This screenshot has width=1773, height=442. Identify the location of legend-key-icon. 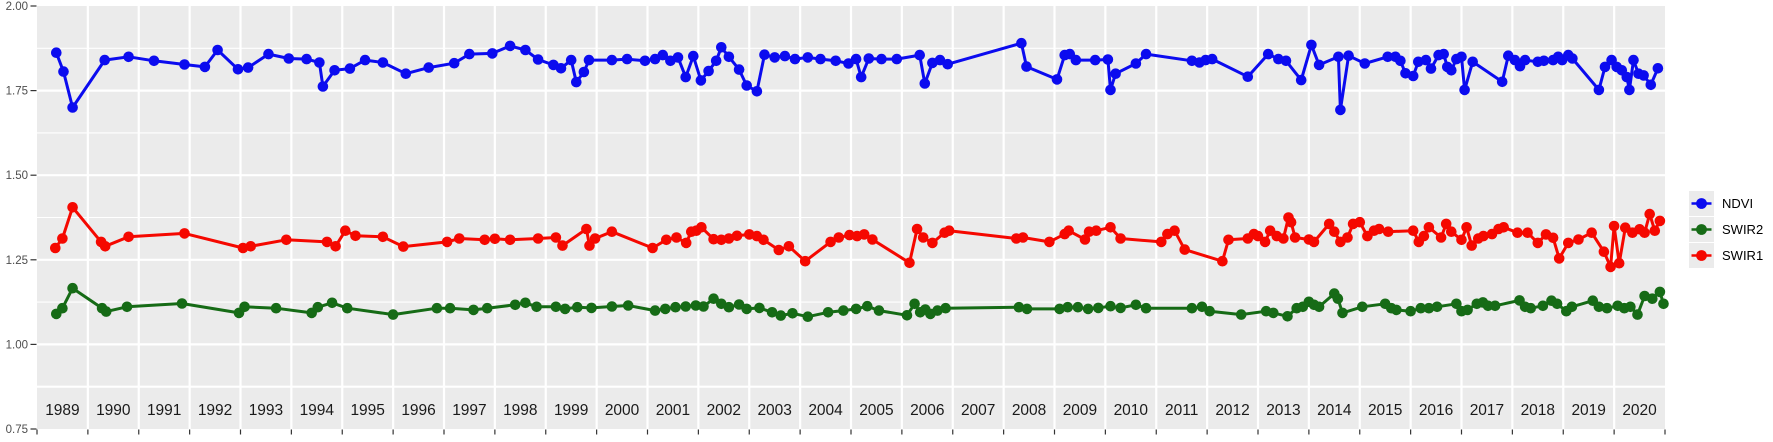
(1701, 255).